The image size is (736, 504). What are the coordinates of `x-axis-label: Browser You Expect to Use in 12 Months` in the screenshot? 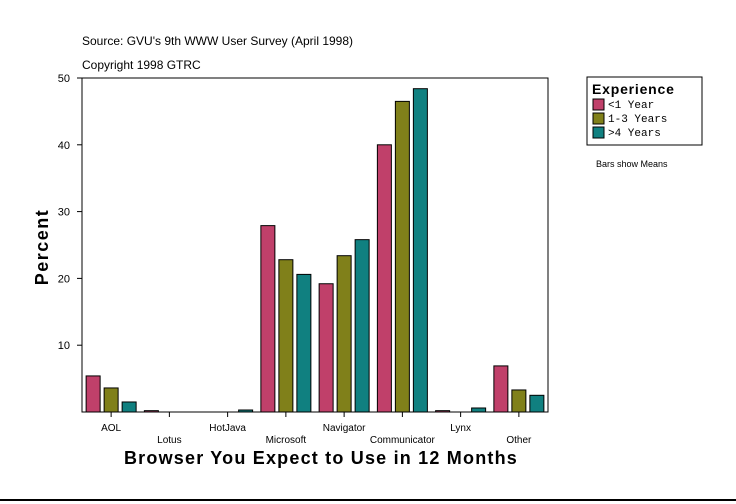 It's located at (321, 458).